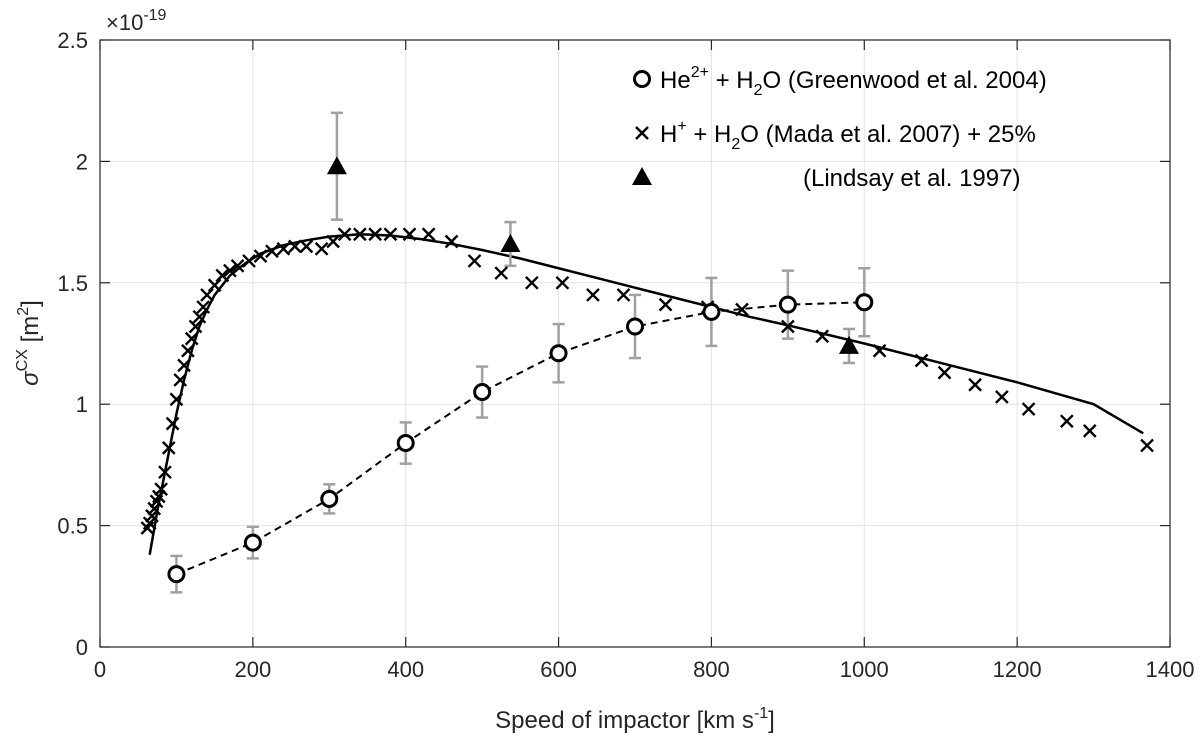 The height and width of the screenshot is (737, 1200). Describe the element at coordinates (758, 90) in the screenshot. I see `legend-text-part: 2` at that location.